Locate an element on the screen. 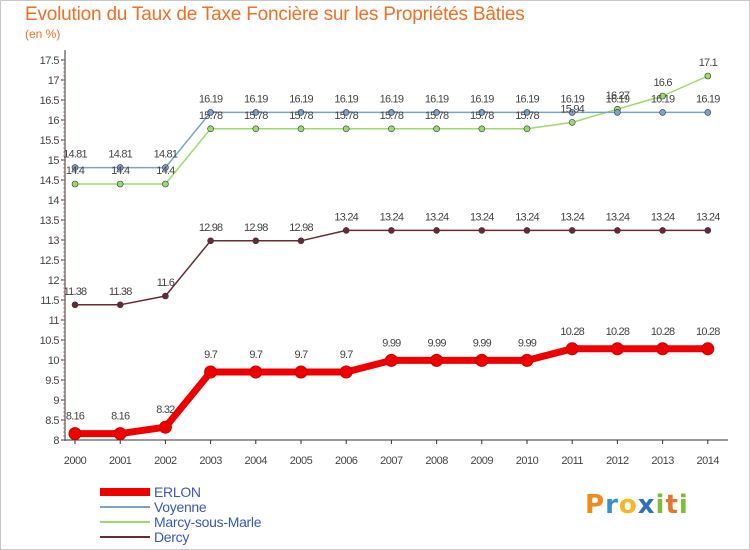  logo-letter: t is located at coordinates (672, 505).